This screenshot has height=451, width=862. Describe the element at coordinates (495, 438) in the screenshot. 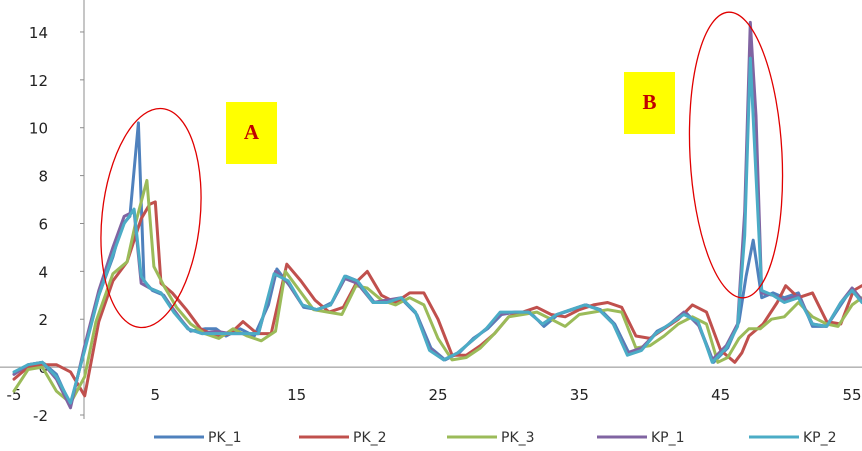

I see `chart-legend: PK_1 PK_2 PK_3 KP_1 KP_2` at that location.